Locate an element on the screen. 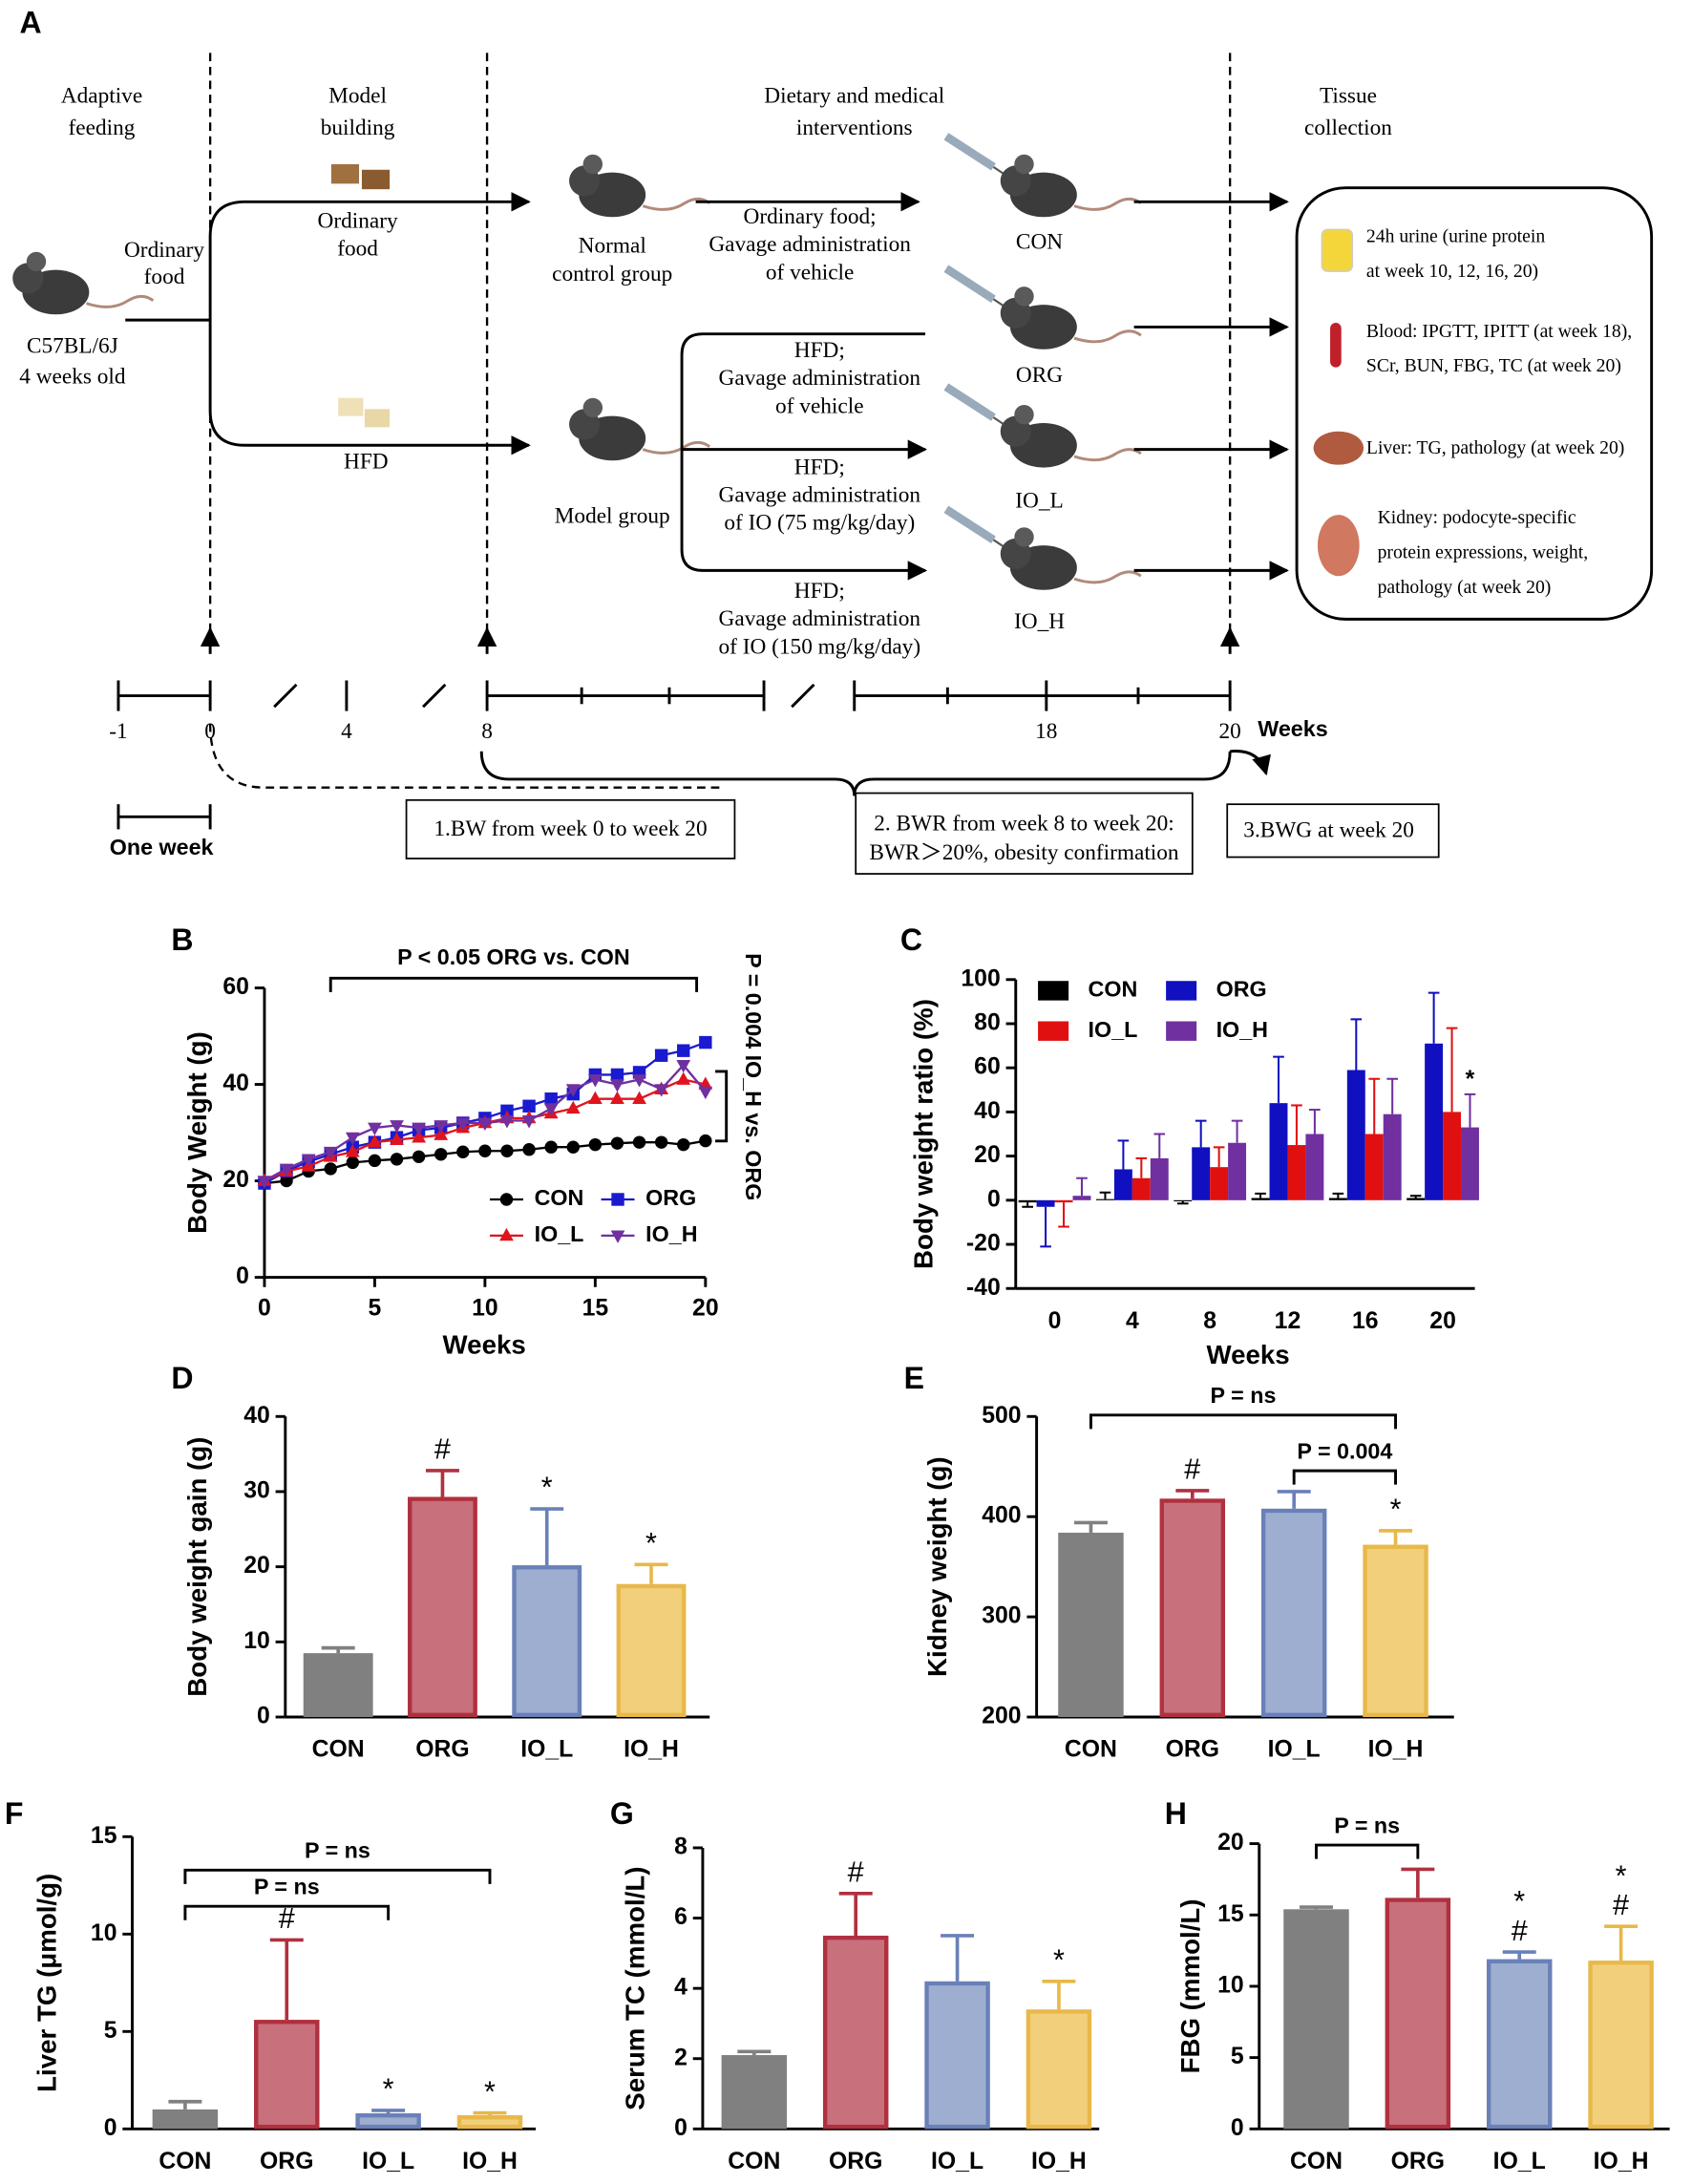 This screenshot has height=2184, width=1692. y-axis-title: Liver TG (μmol/g) is located at coordinates (47, 1983).